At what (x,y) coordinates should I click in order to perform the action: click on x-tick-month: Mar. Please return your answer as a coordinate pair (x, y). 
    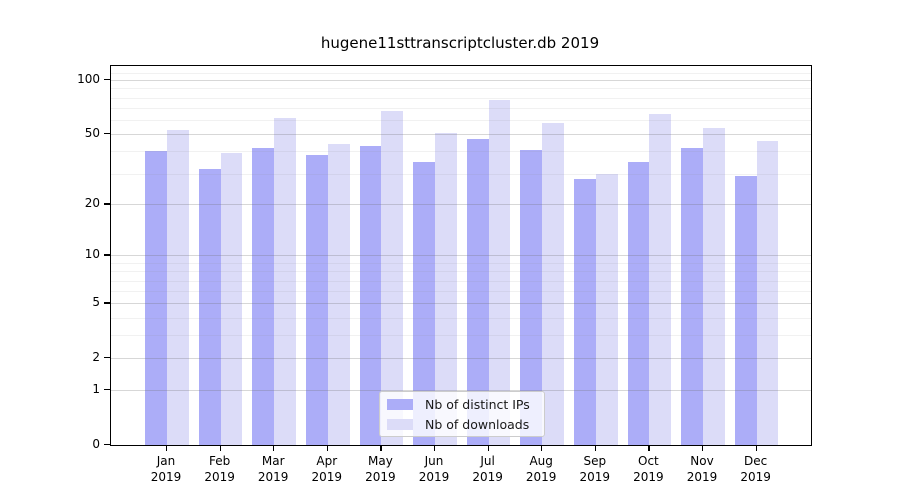
    Looking at the image, I should click on (273, 461).